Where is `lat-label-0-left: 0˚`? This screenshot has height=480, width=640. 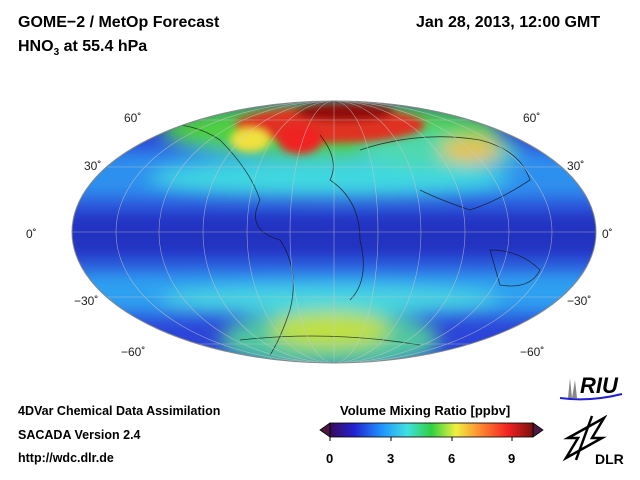 lat-label-0-left: 0˚ is located at coordinates (31, 234).